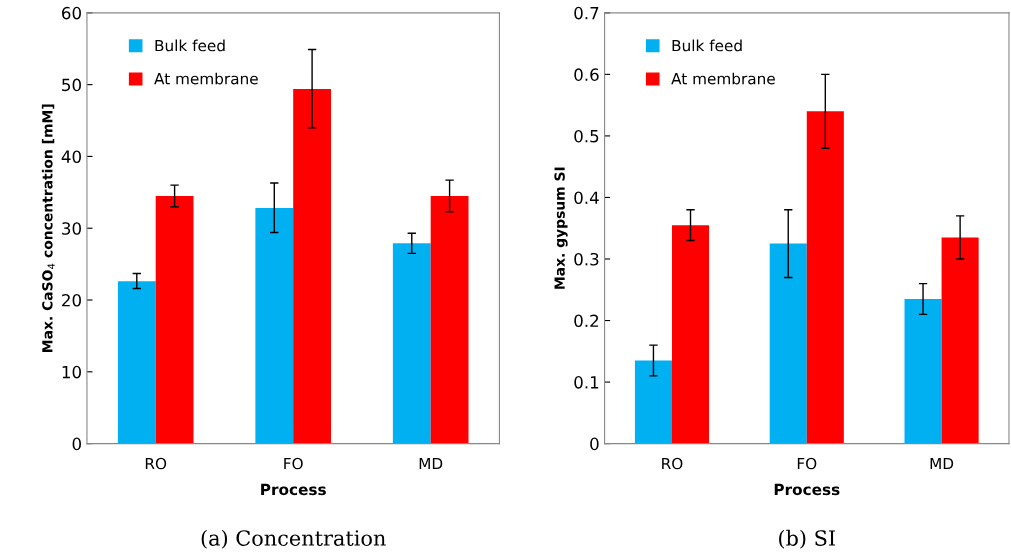  Describe the element at coordinates (586, 321) in the screenshot. I see `y-tick-label: 0.2` at that location.